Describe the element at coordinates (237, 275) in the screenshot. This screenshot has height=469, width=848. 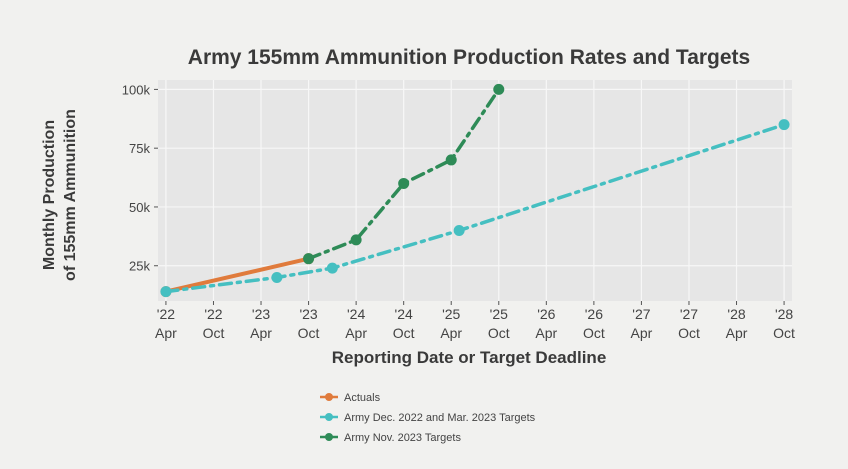
I see `series-line` at that location.